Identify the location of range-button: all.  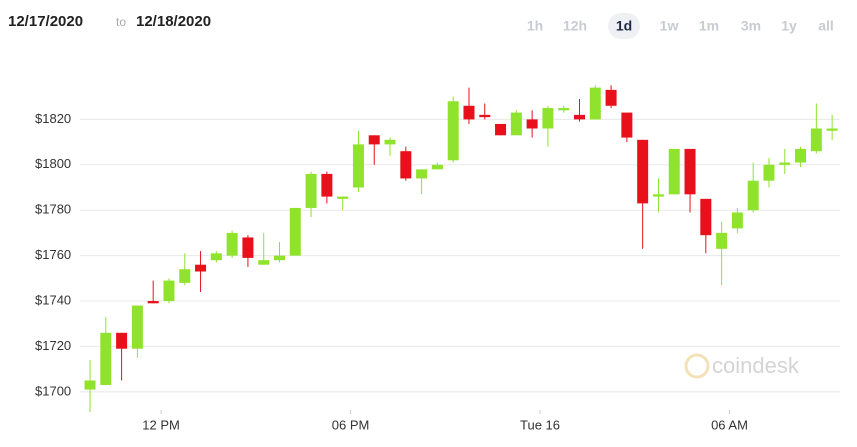
(826, 26).